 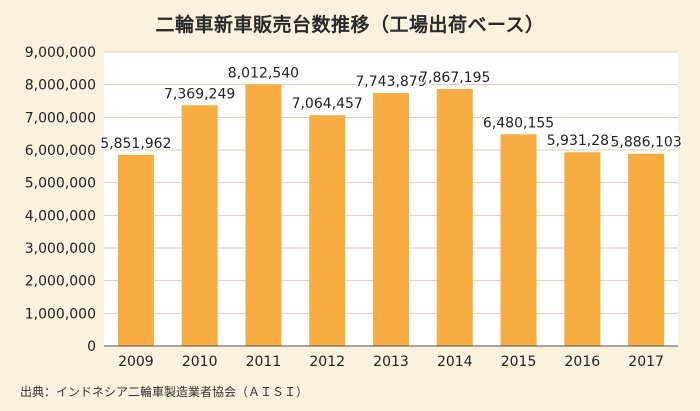 What do you see at coordinates (60, 249) in the screenshot?
I see `y-tick-label: 3,000,000` at bounding box center [60, 249].